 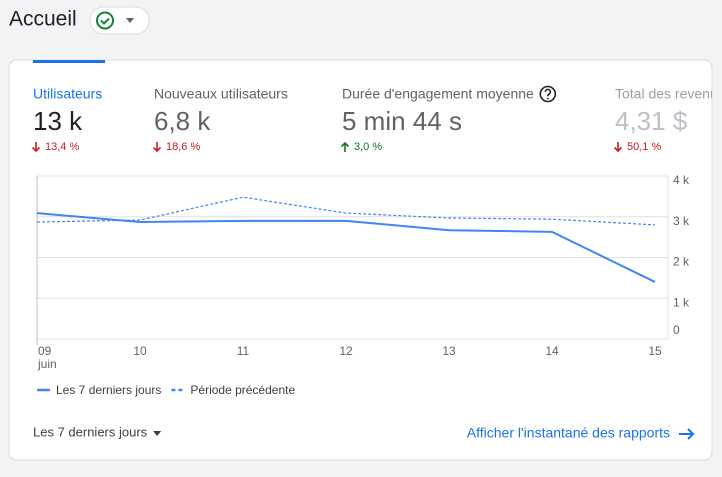 I want to click on metric-change: 3,0 %, so click(x=368, y=147).